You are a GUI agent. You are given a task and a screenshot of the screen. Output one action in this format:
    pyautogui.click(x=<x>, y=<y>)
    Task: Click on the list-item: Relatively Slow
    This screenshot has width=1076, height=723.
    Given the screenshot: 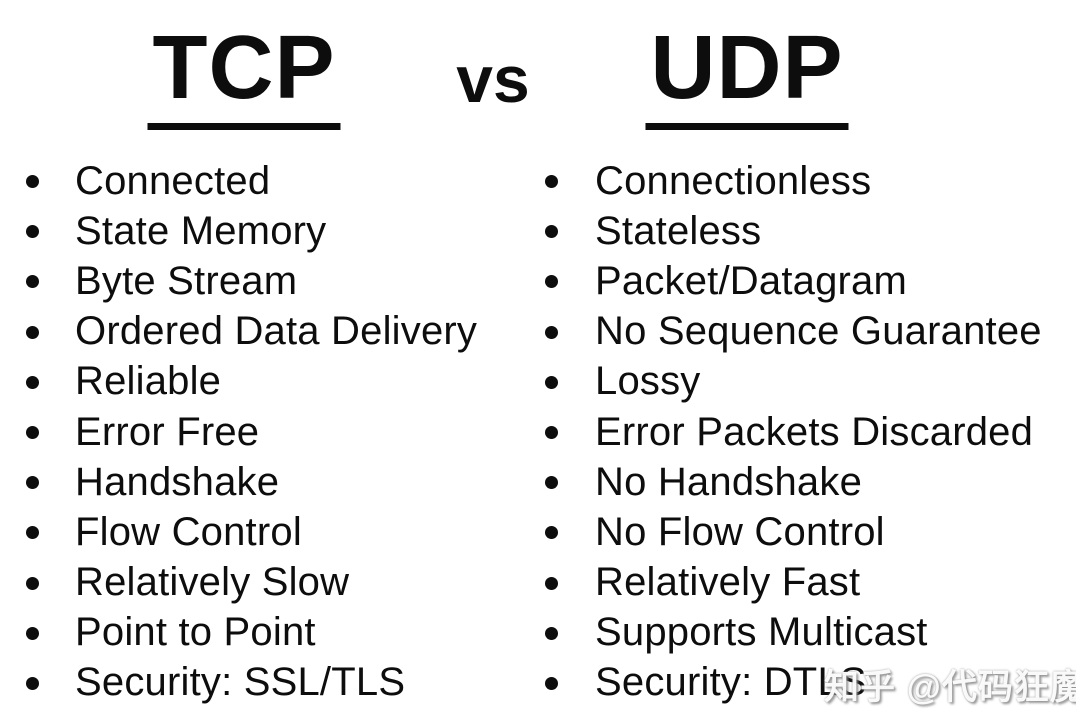 What is the action you would take?
    pyautogui.click(x=278, y=583)
    